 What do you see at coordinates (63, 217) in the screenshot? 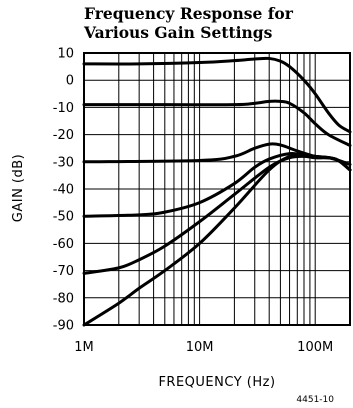
I see `y-tick-label: -50` at bounding box center [63, 217].